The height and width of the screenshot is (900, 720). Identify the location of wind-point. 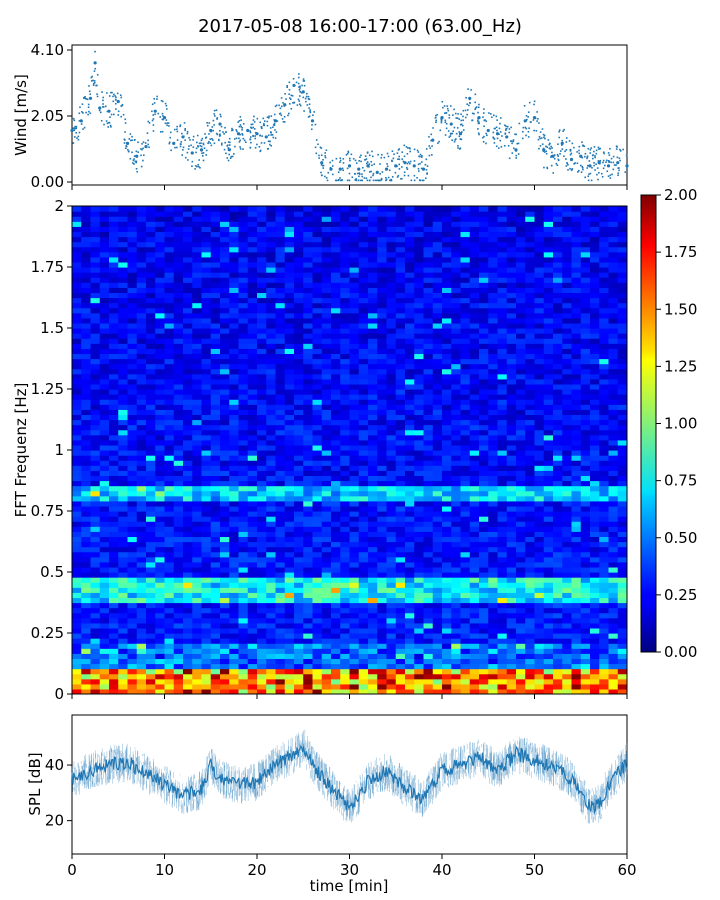
(590, 166).